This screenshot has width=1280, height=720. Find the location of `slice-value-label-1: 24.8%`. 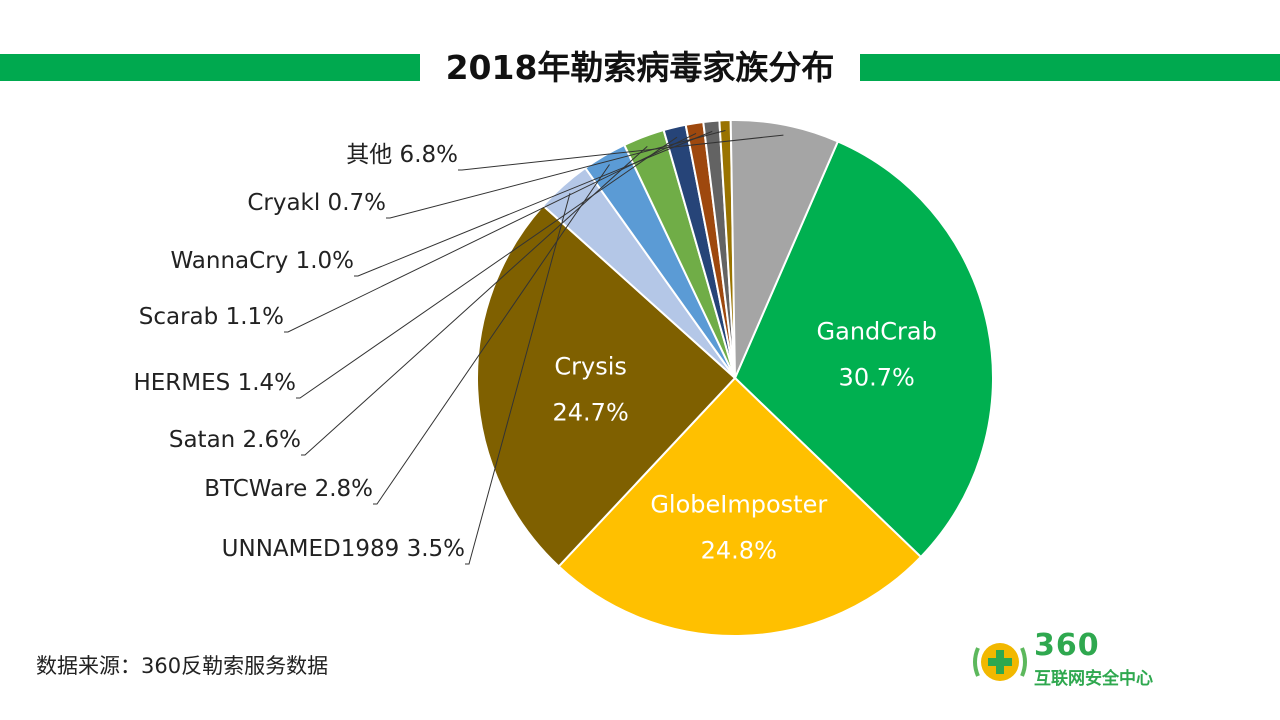

slice-value-label-1: 24.8% is located at coordinates (739, 550).